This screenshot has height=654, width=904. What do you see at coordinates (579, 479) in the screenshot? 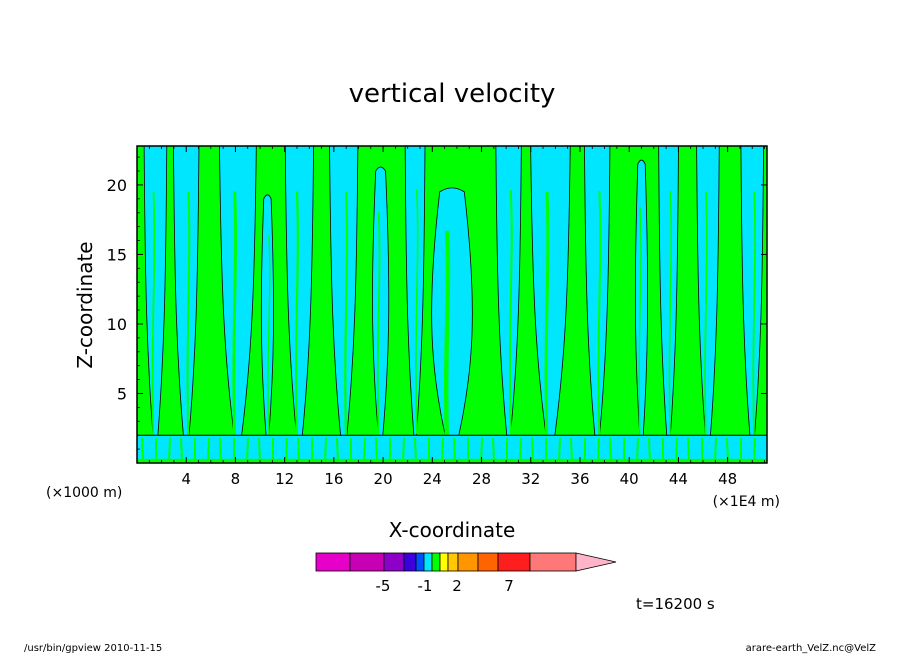
I see `x-tick-label: 36` at bounding box center [579, 479].